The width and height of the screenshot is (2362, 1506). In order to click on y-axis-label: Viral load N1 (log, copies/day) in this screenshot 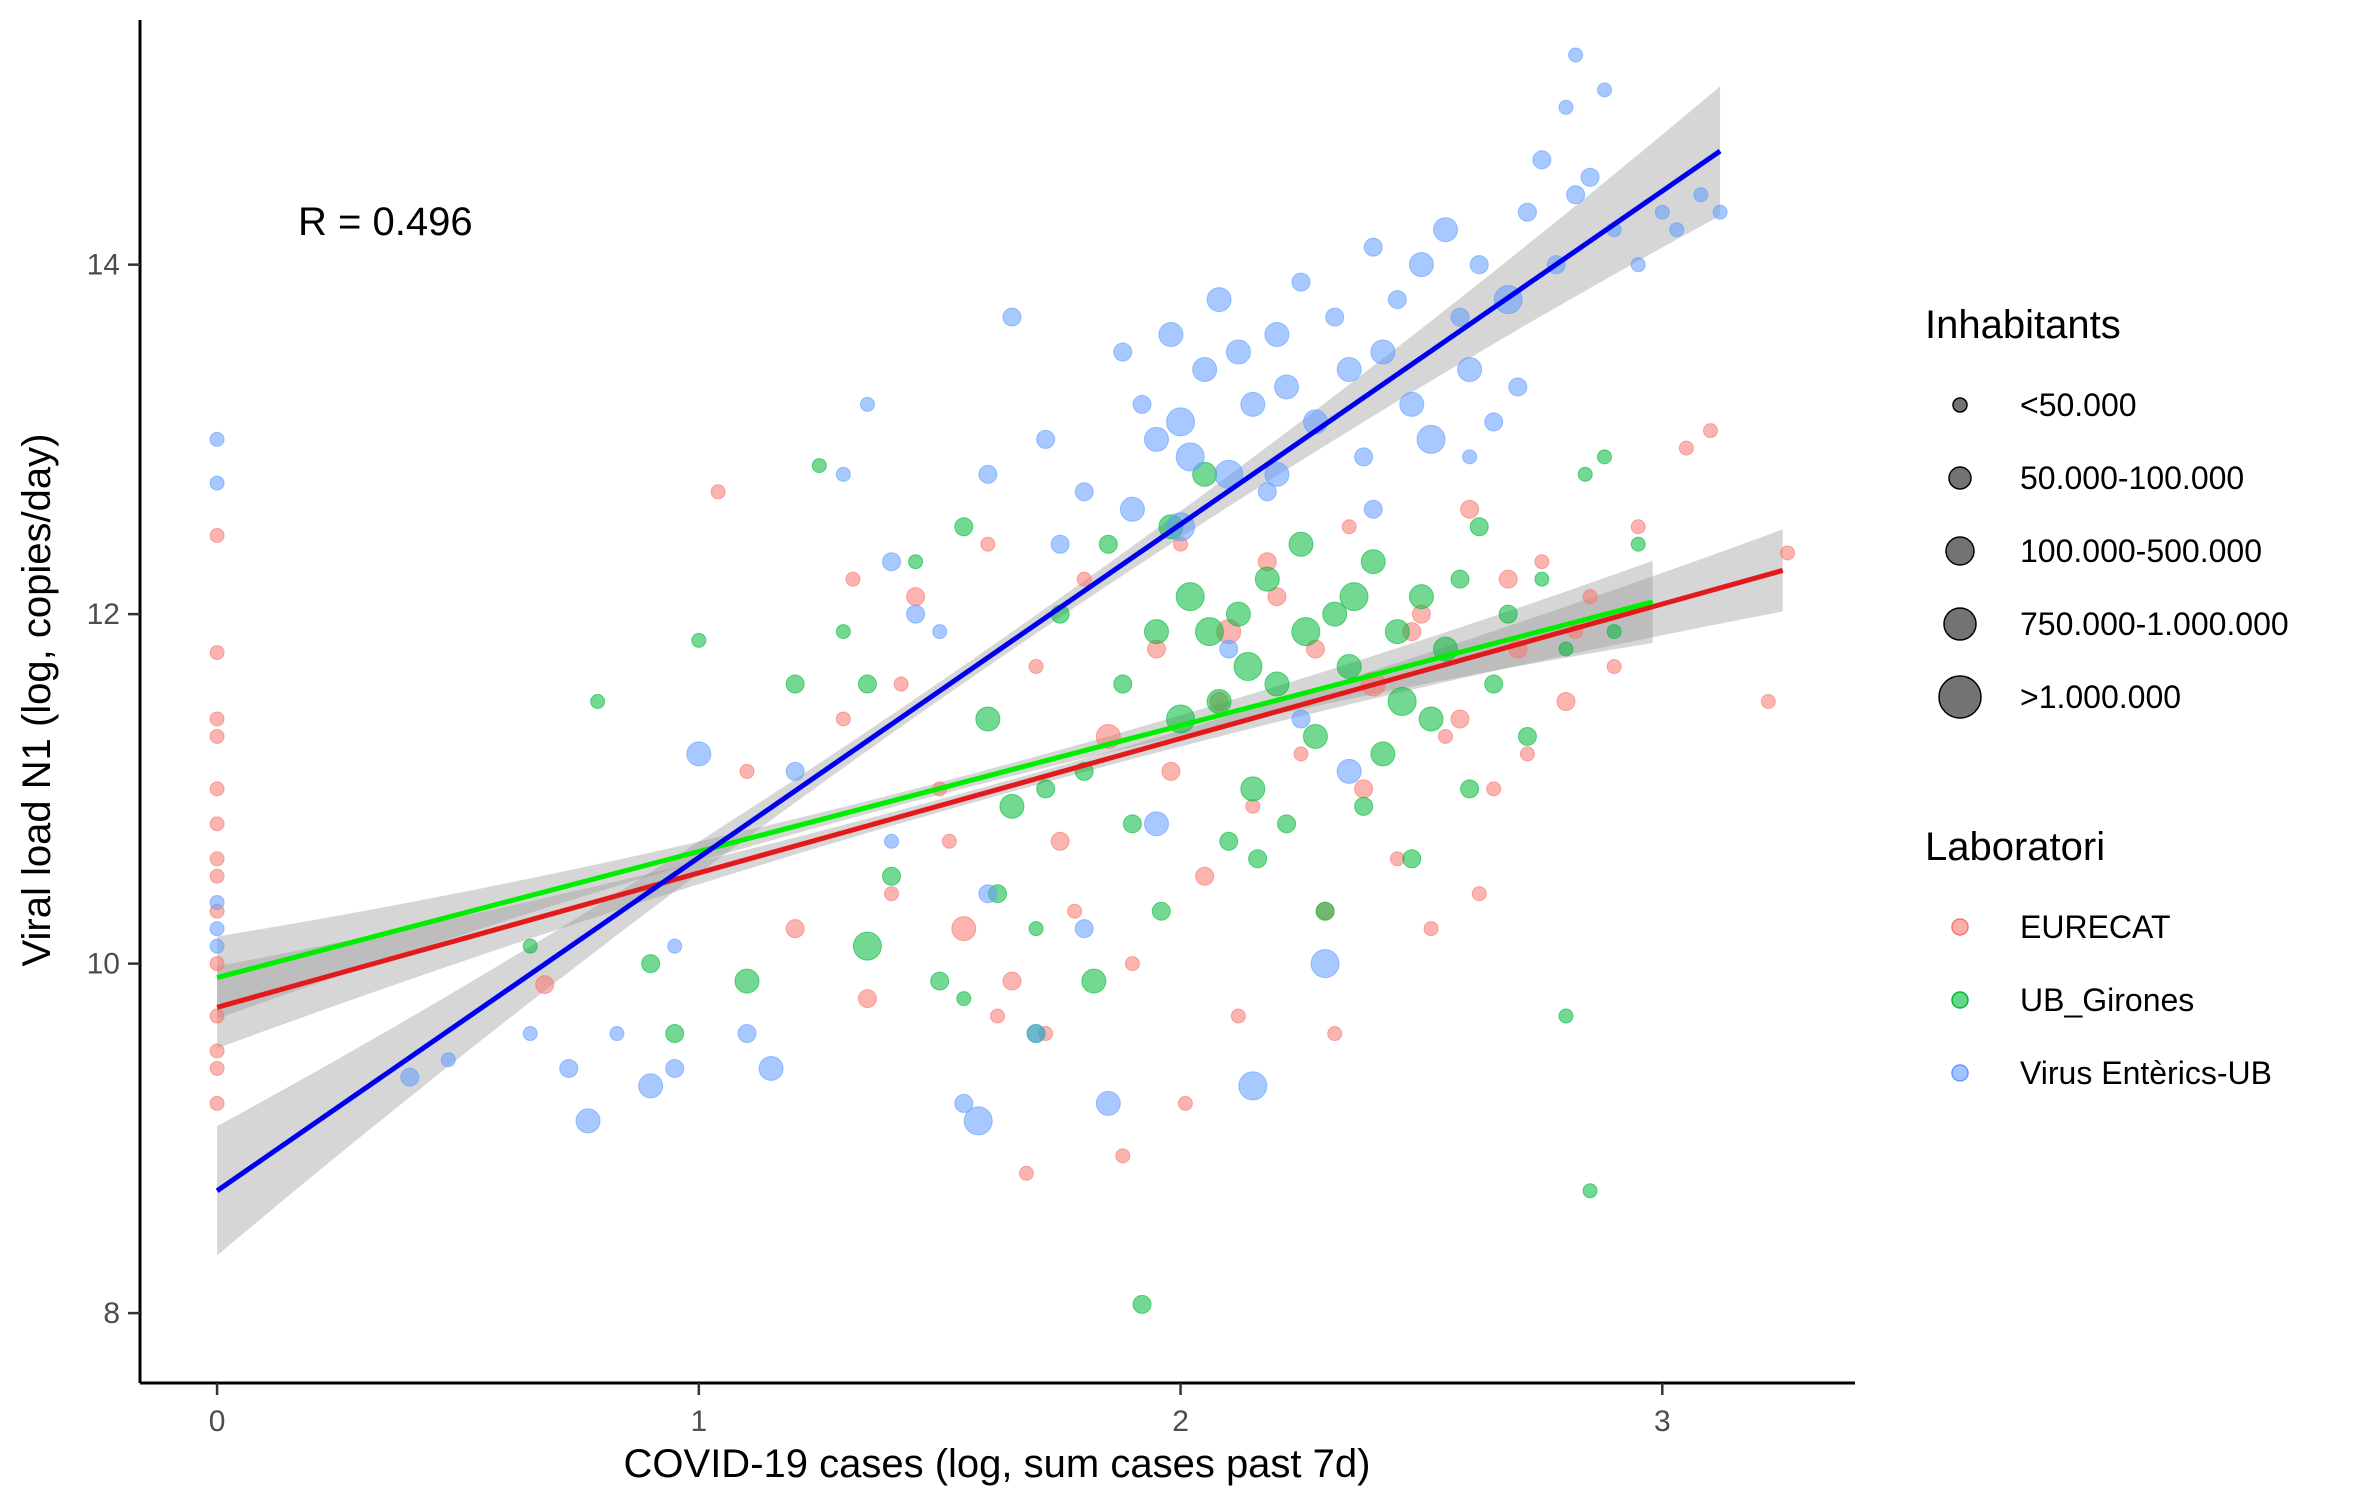, I will do `click(37, 700)`.